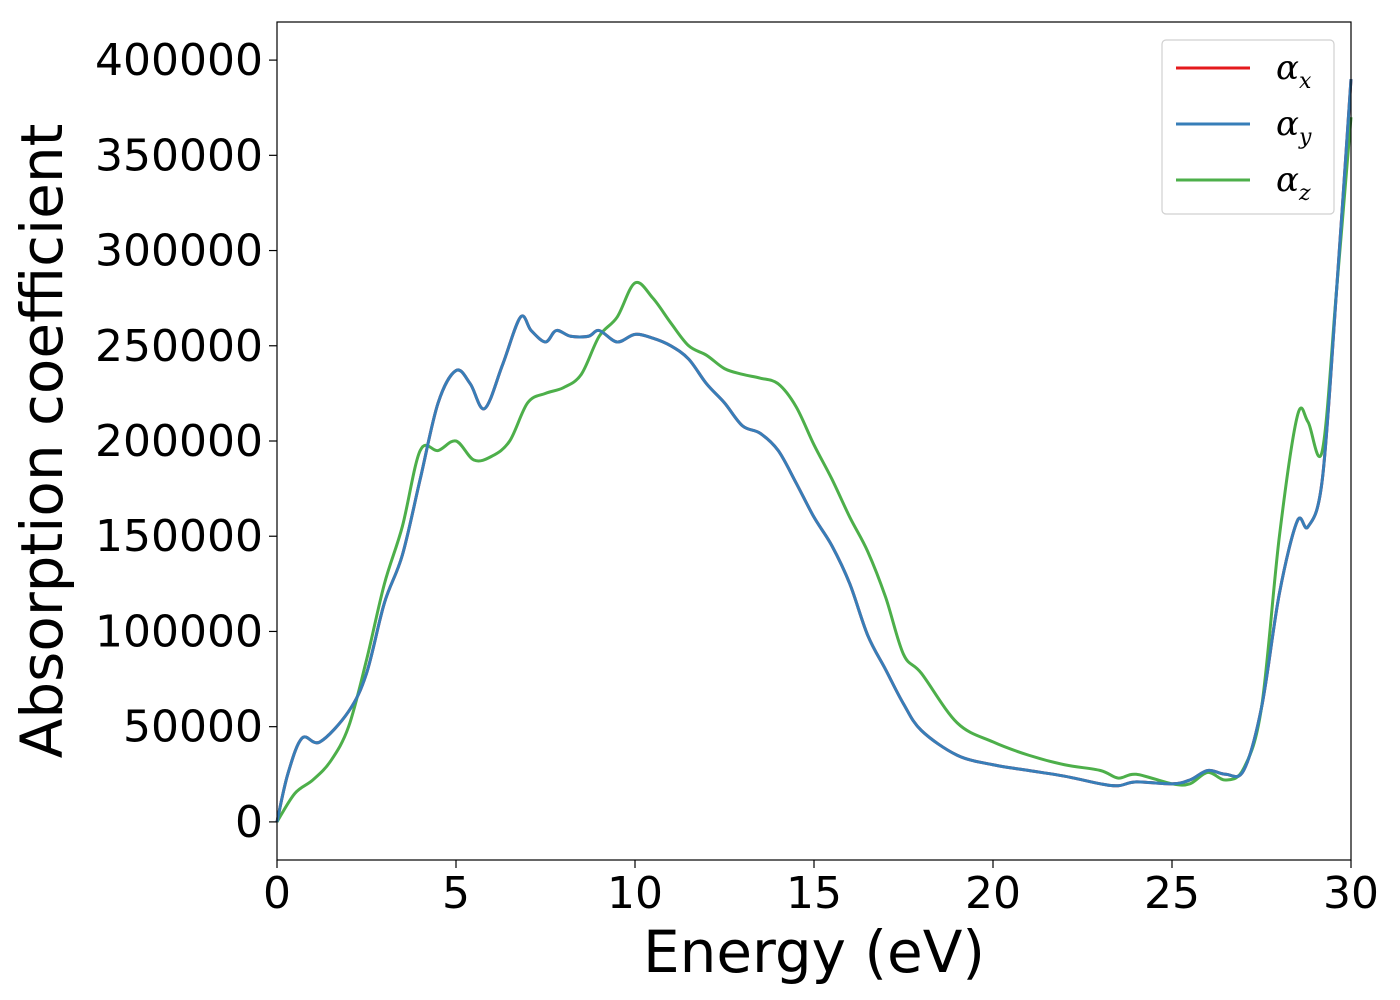 This screenshot has height=1000, width=1400. What do you see at coordinates (193, 727) in the screenshot?
I see `y-tick-label: 50000` at bounding box center [193, 727].